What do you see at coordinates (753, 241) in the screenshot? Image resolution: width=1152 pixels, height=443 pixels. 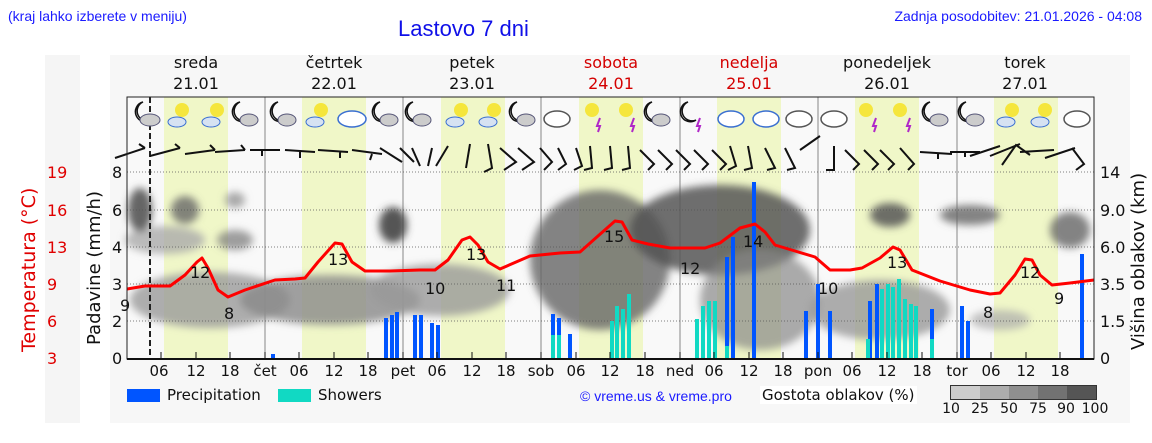 I see `svg-text: 14` at bounding box center [753, 241].